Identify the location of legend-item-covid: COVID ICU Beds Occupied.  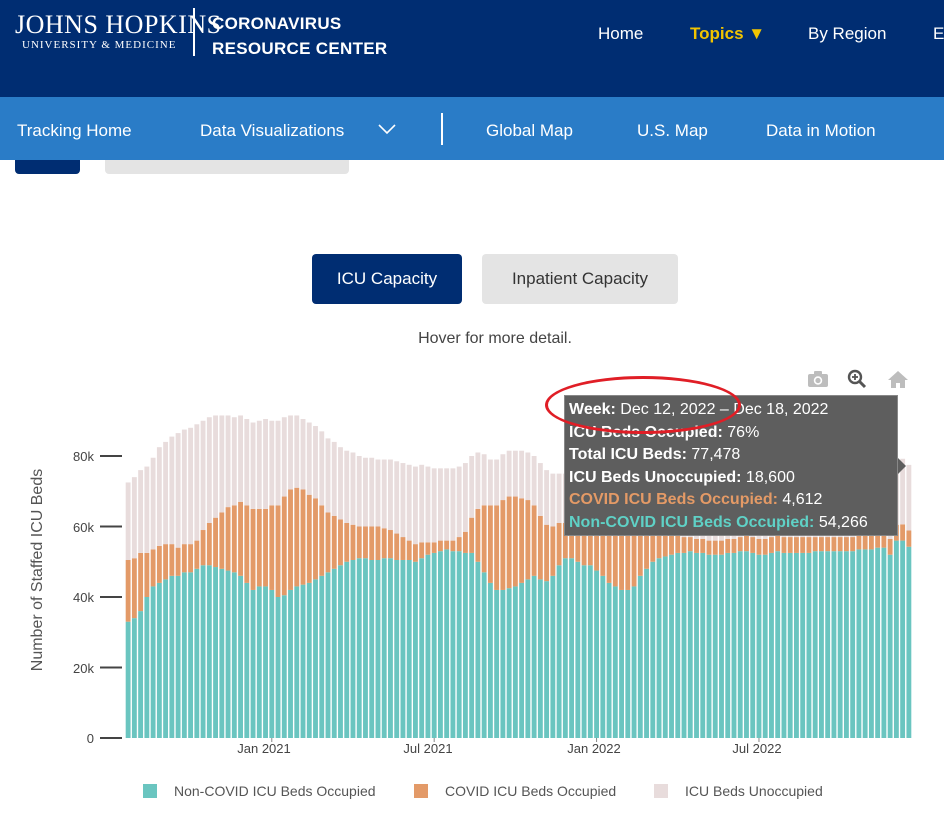
(515, 791).